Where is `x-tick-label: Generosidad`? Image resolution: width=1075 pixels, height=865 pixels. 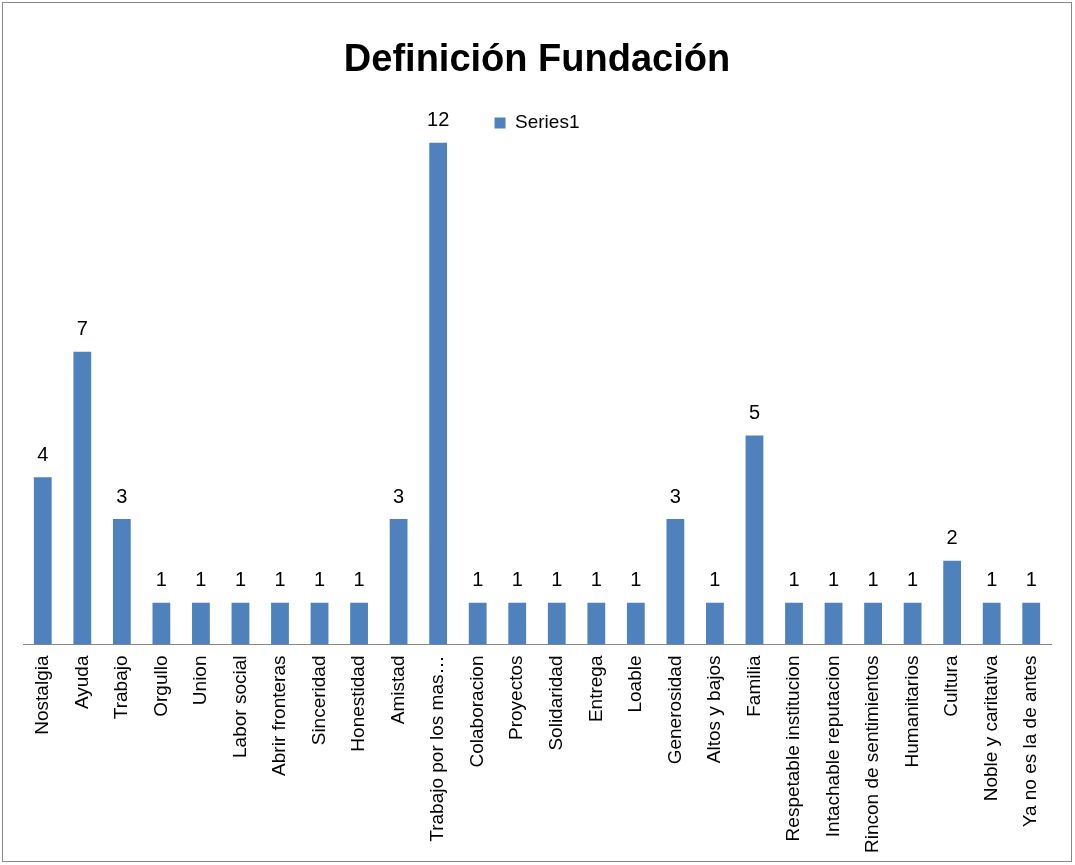
x-tick-label: Generosidad is located at coordinates (674, 710).